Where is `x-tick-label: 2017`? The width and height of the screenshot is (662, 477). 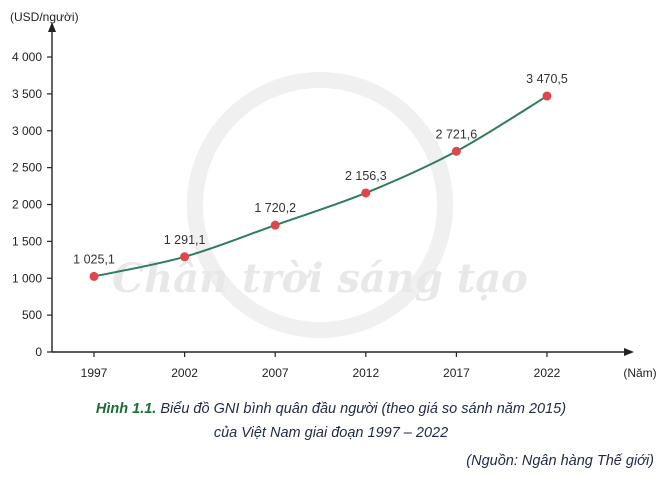 x-tick-label: 2017 is located at coordinates (456, 373).